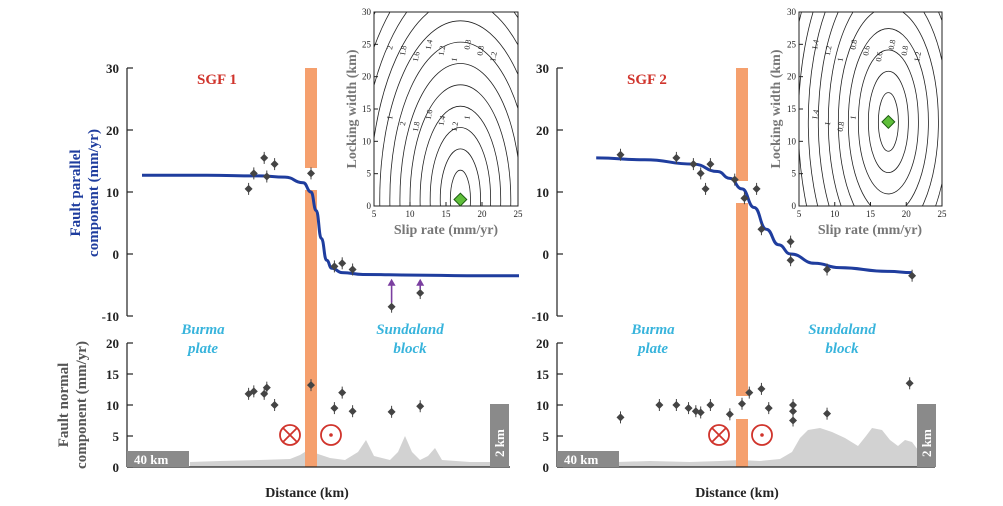 This screenshot has width=1003, height=506. What do you see at coordinates (416, 56) in the screenshot?
I see `contour-label: 1.6` at bounding box center [416, 56].